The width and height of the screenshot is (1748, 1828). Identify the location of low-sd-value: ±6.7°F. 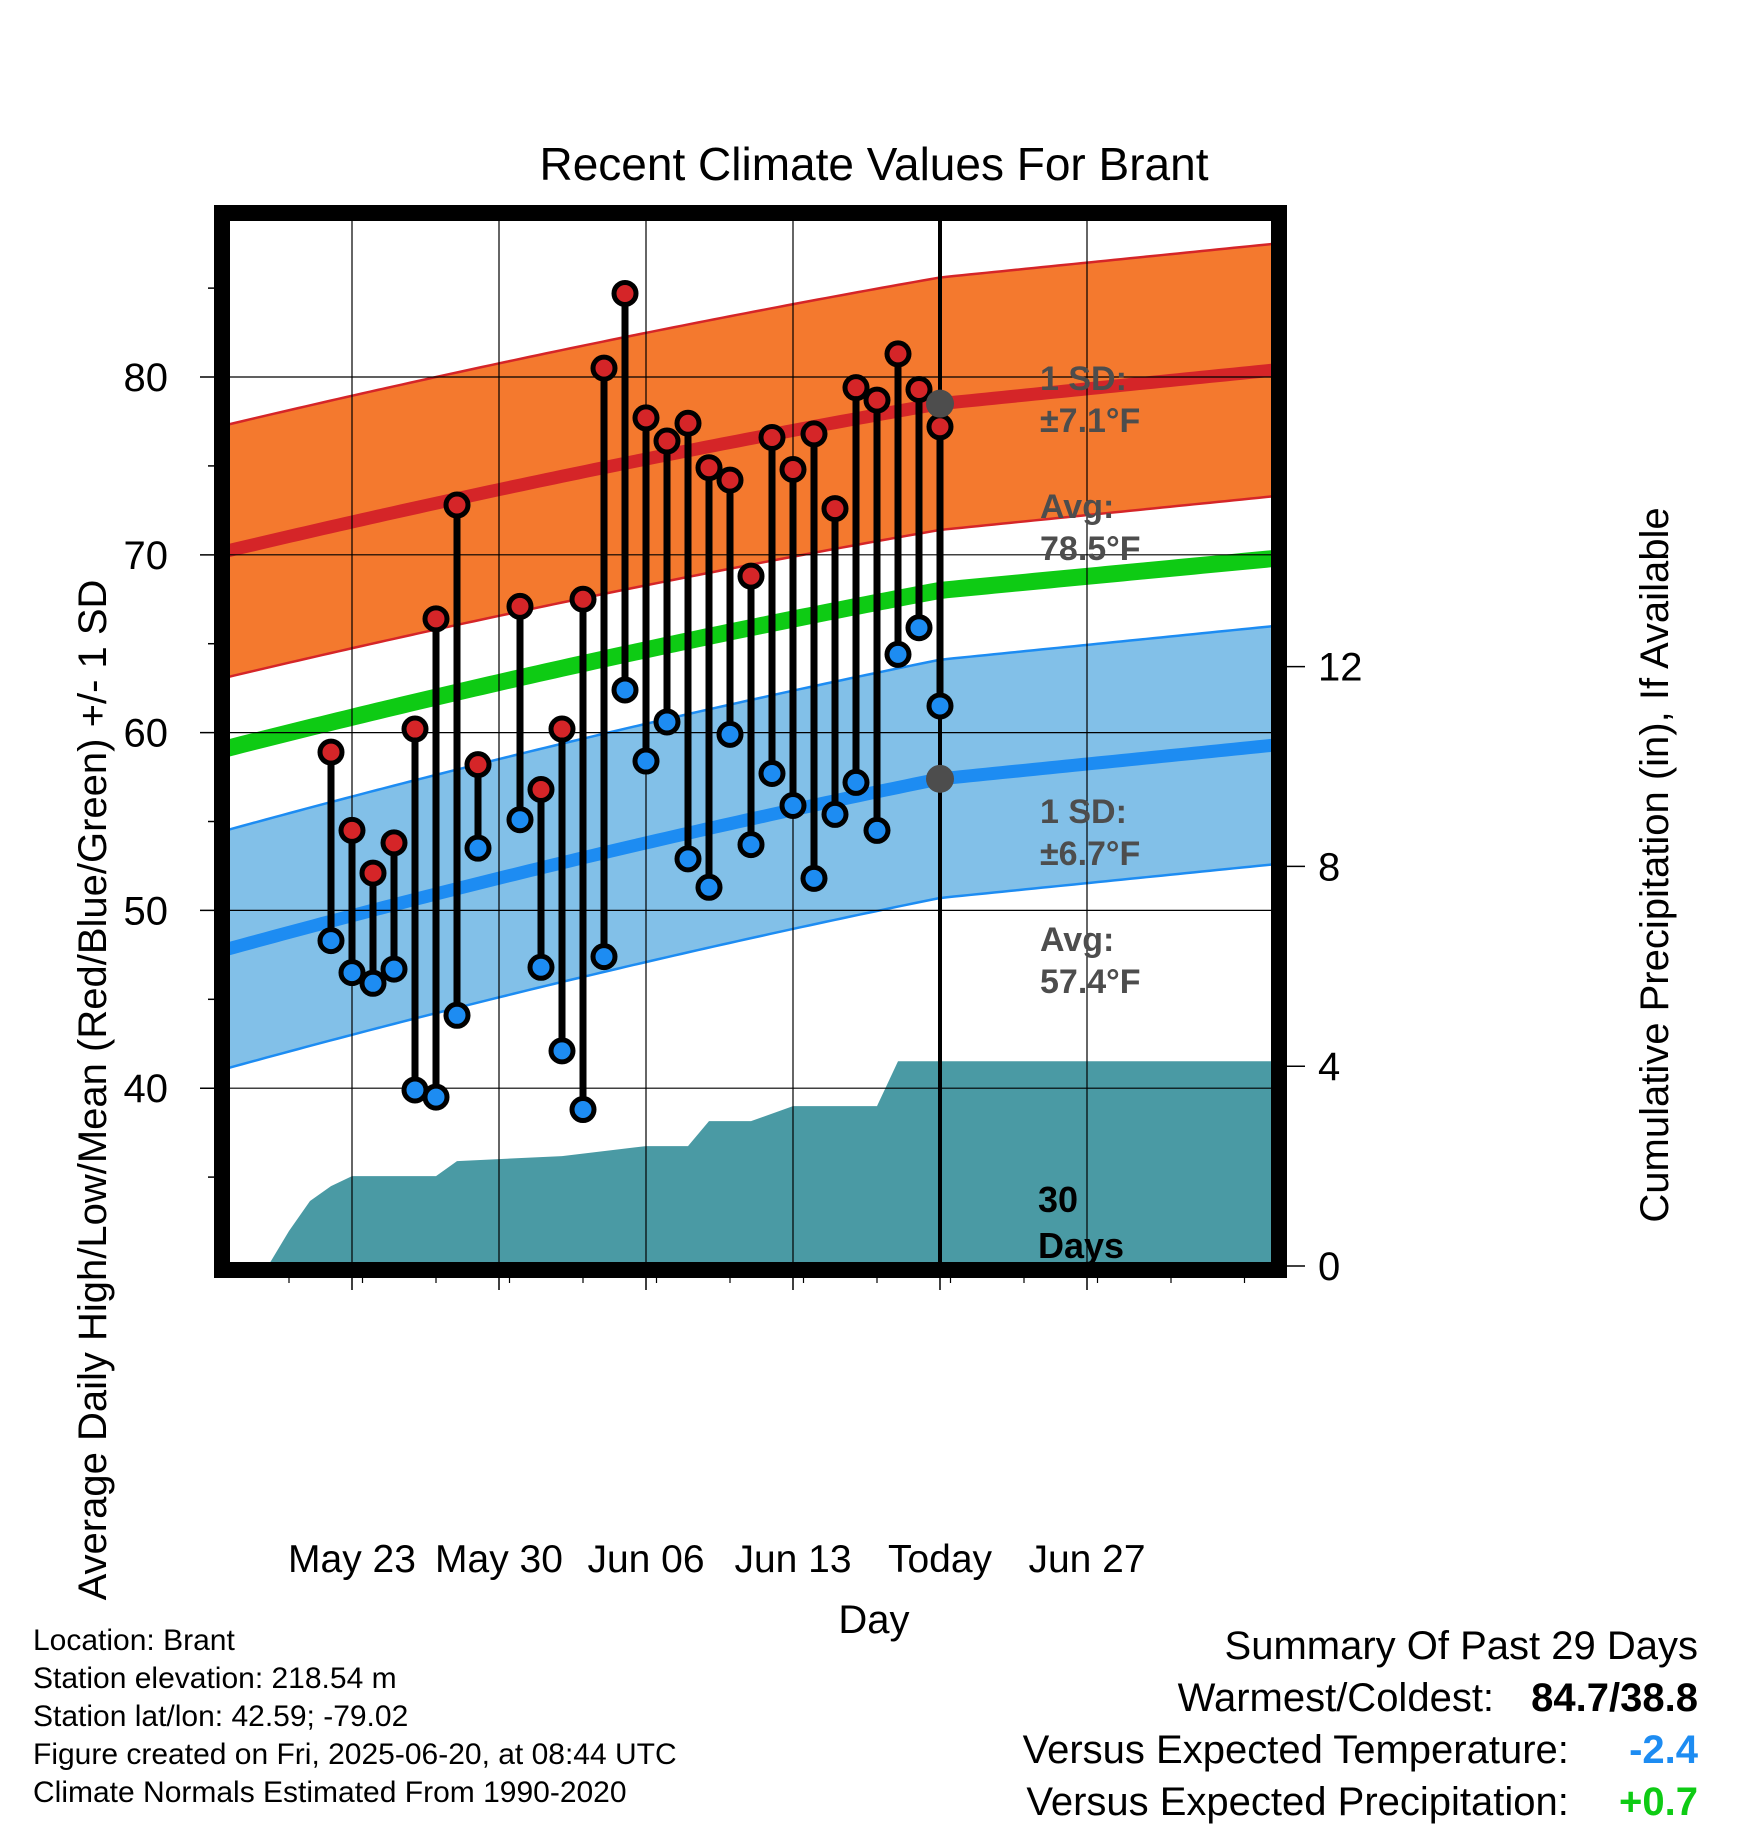
(1090, 854).